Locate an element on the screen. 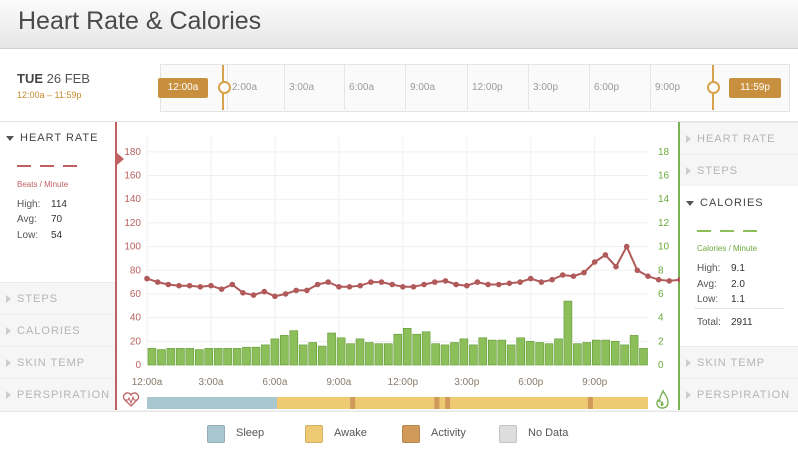 The width and height of the screenshot is (798, 457). activity-band-awake is located at coordinates (462, 403).